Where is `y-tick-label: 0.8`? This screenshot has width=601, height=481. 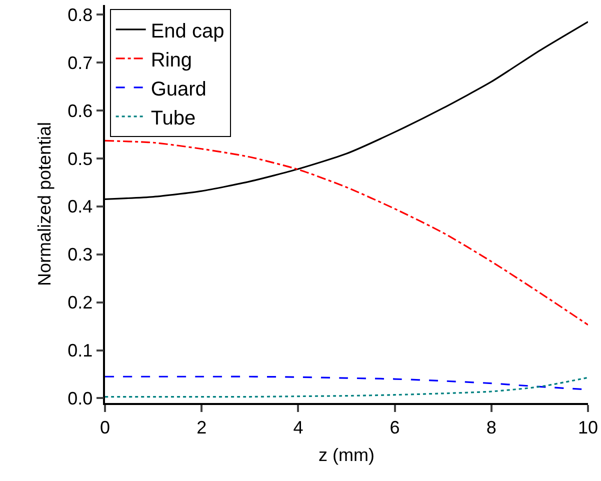
y-tick-label: 0.8 is located at coordinates (80, 14).